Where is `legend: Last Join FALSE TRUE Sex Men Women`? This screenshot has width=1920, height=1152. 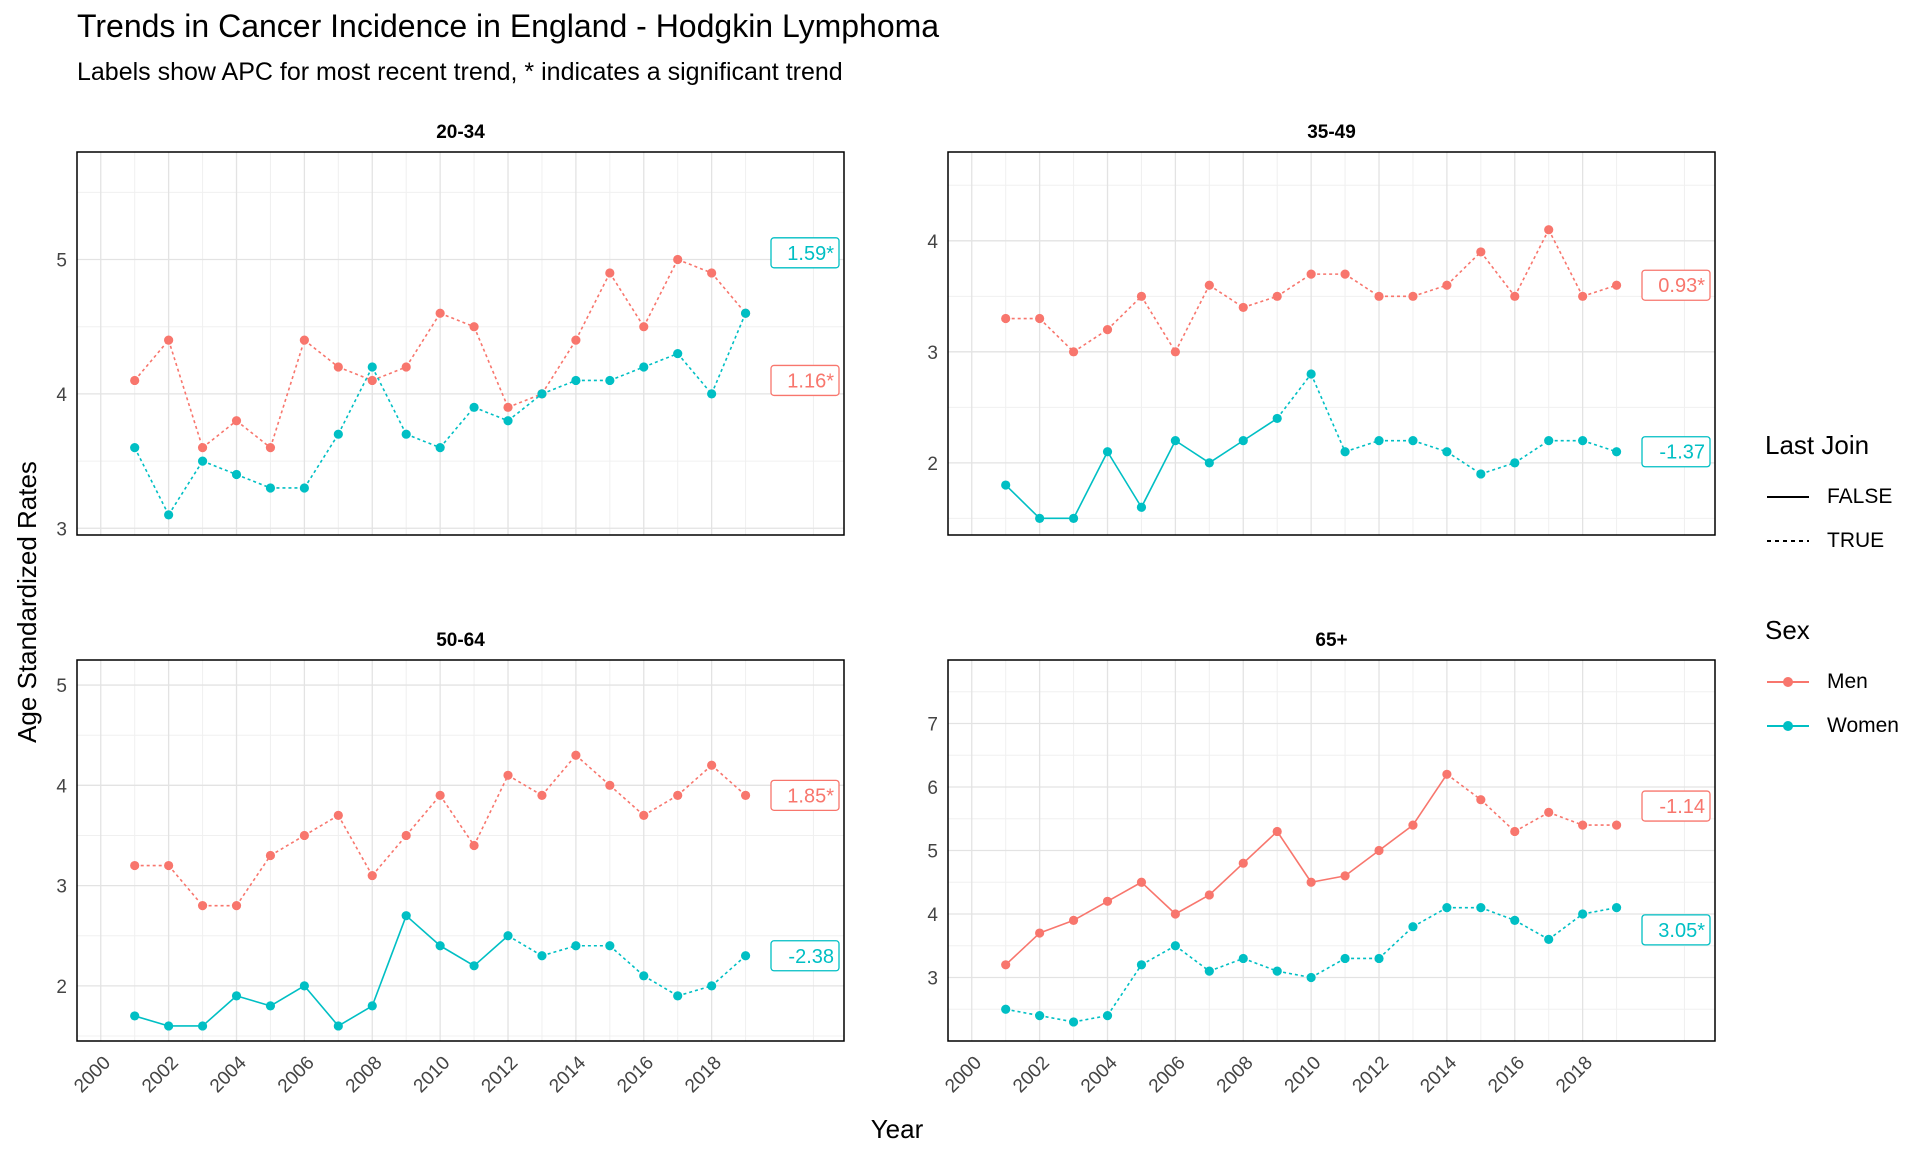
legend: Last Join FALSE TRUE Sex Men Women is located at coordinates (1840, 615).